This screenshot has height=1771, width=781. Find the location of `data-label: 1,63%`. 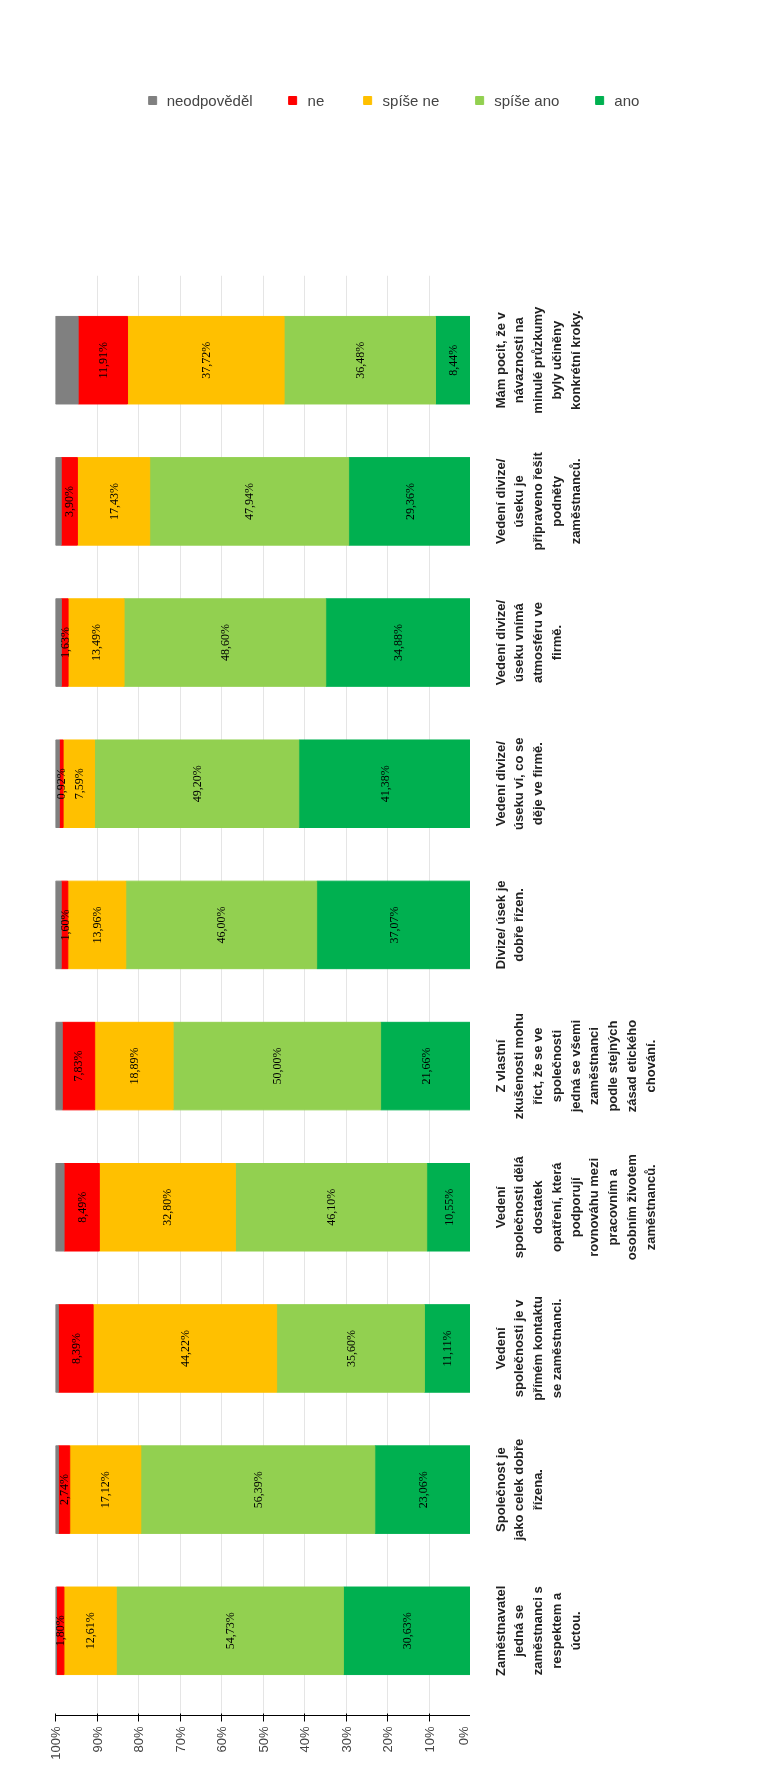

data-label: 1,63% is located at coordinates (64, 643).